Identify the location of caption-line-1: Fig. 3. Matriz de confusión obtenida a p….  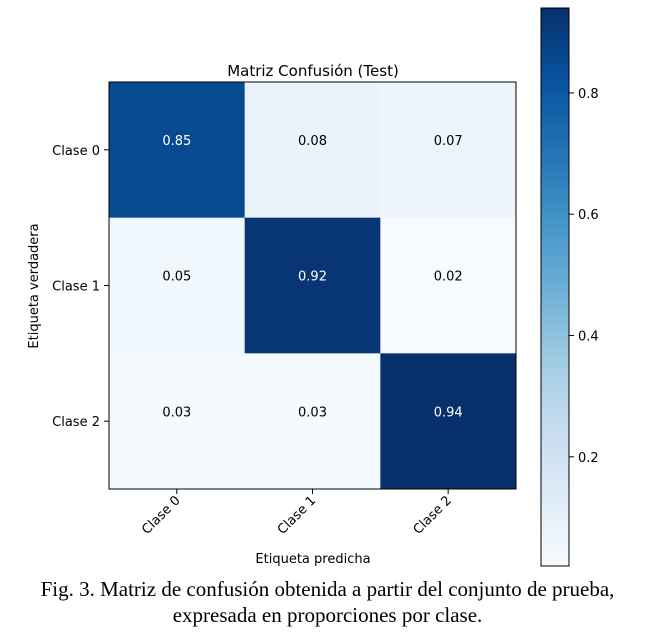
(327, 589).